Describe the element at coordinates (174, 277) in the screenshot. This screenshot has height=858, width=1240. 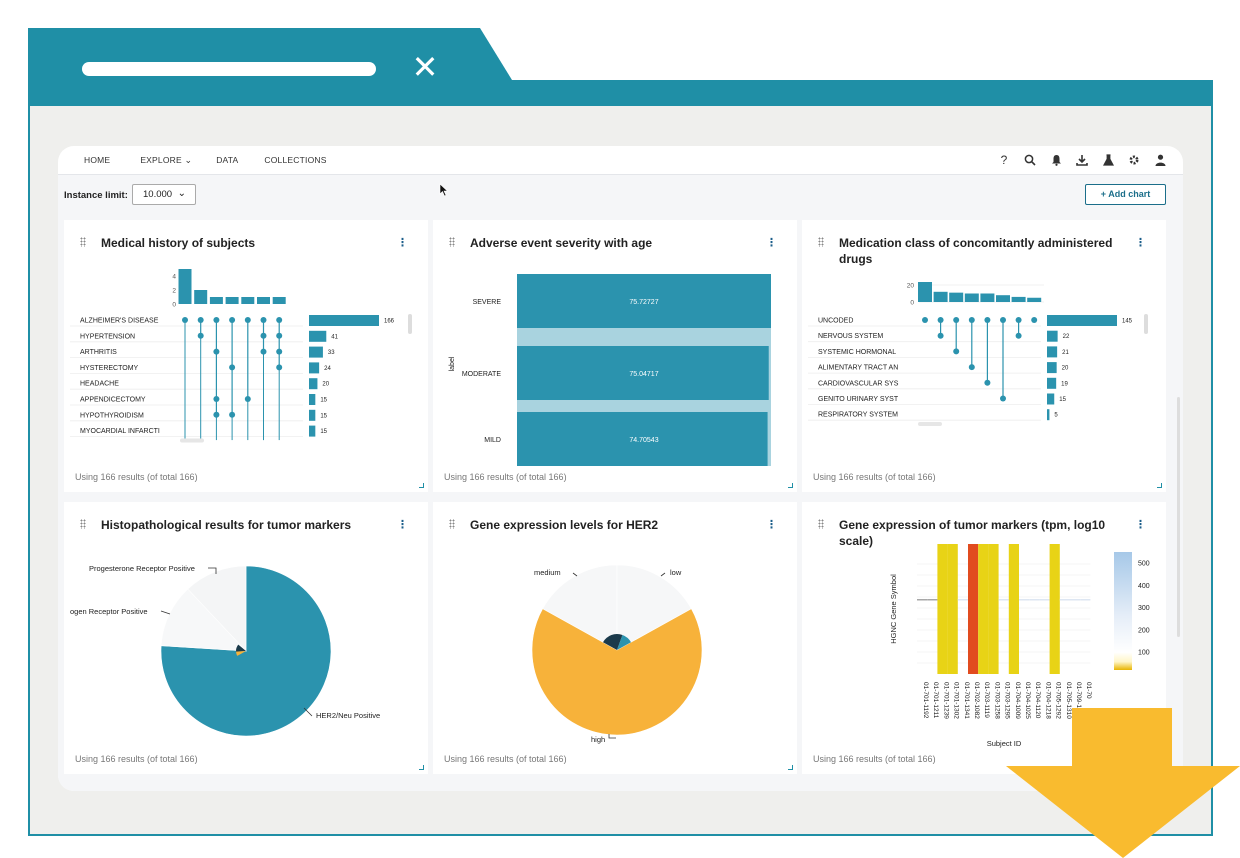
I see `y-tick-label: 4` at that location.